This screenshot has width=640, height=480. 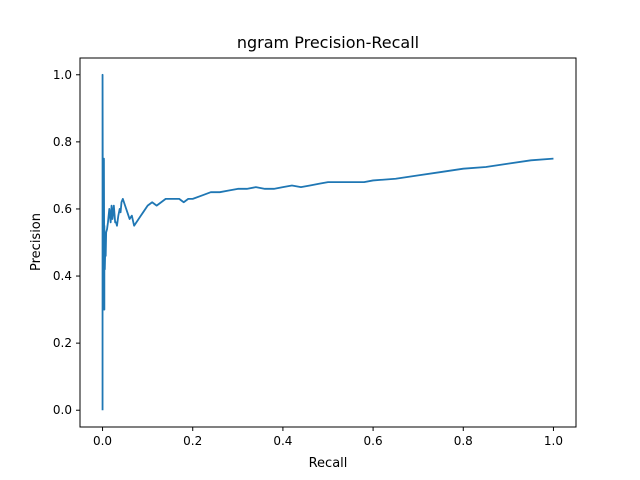 What do you see at coordinates (62, 276) in the screenshot?
I see `y-tick-label: 0.4` at bounding box center [62, 276].